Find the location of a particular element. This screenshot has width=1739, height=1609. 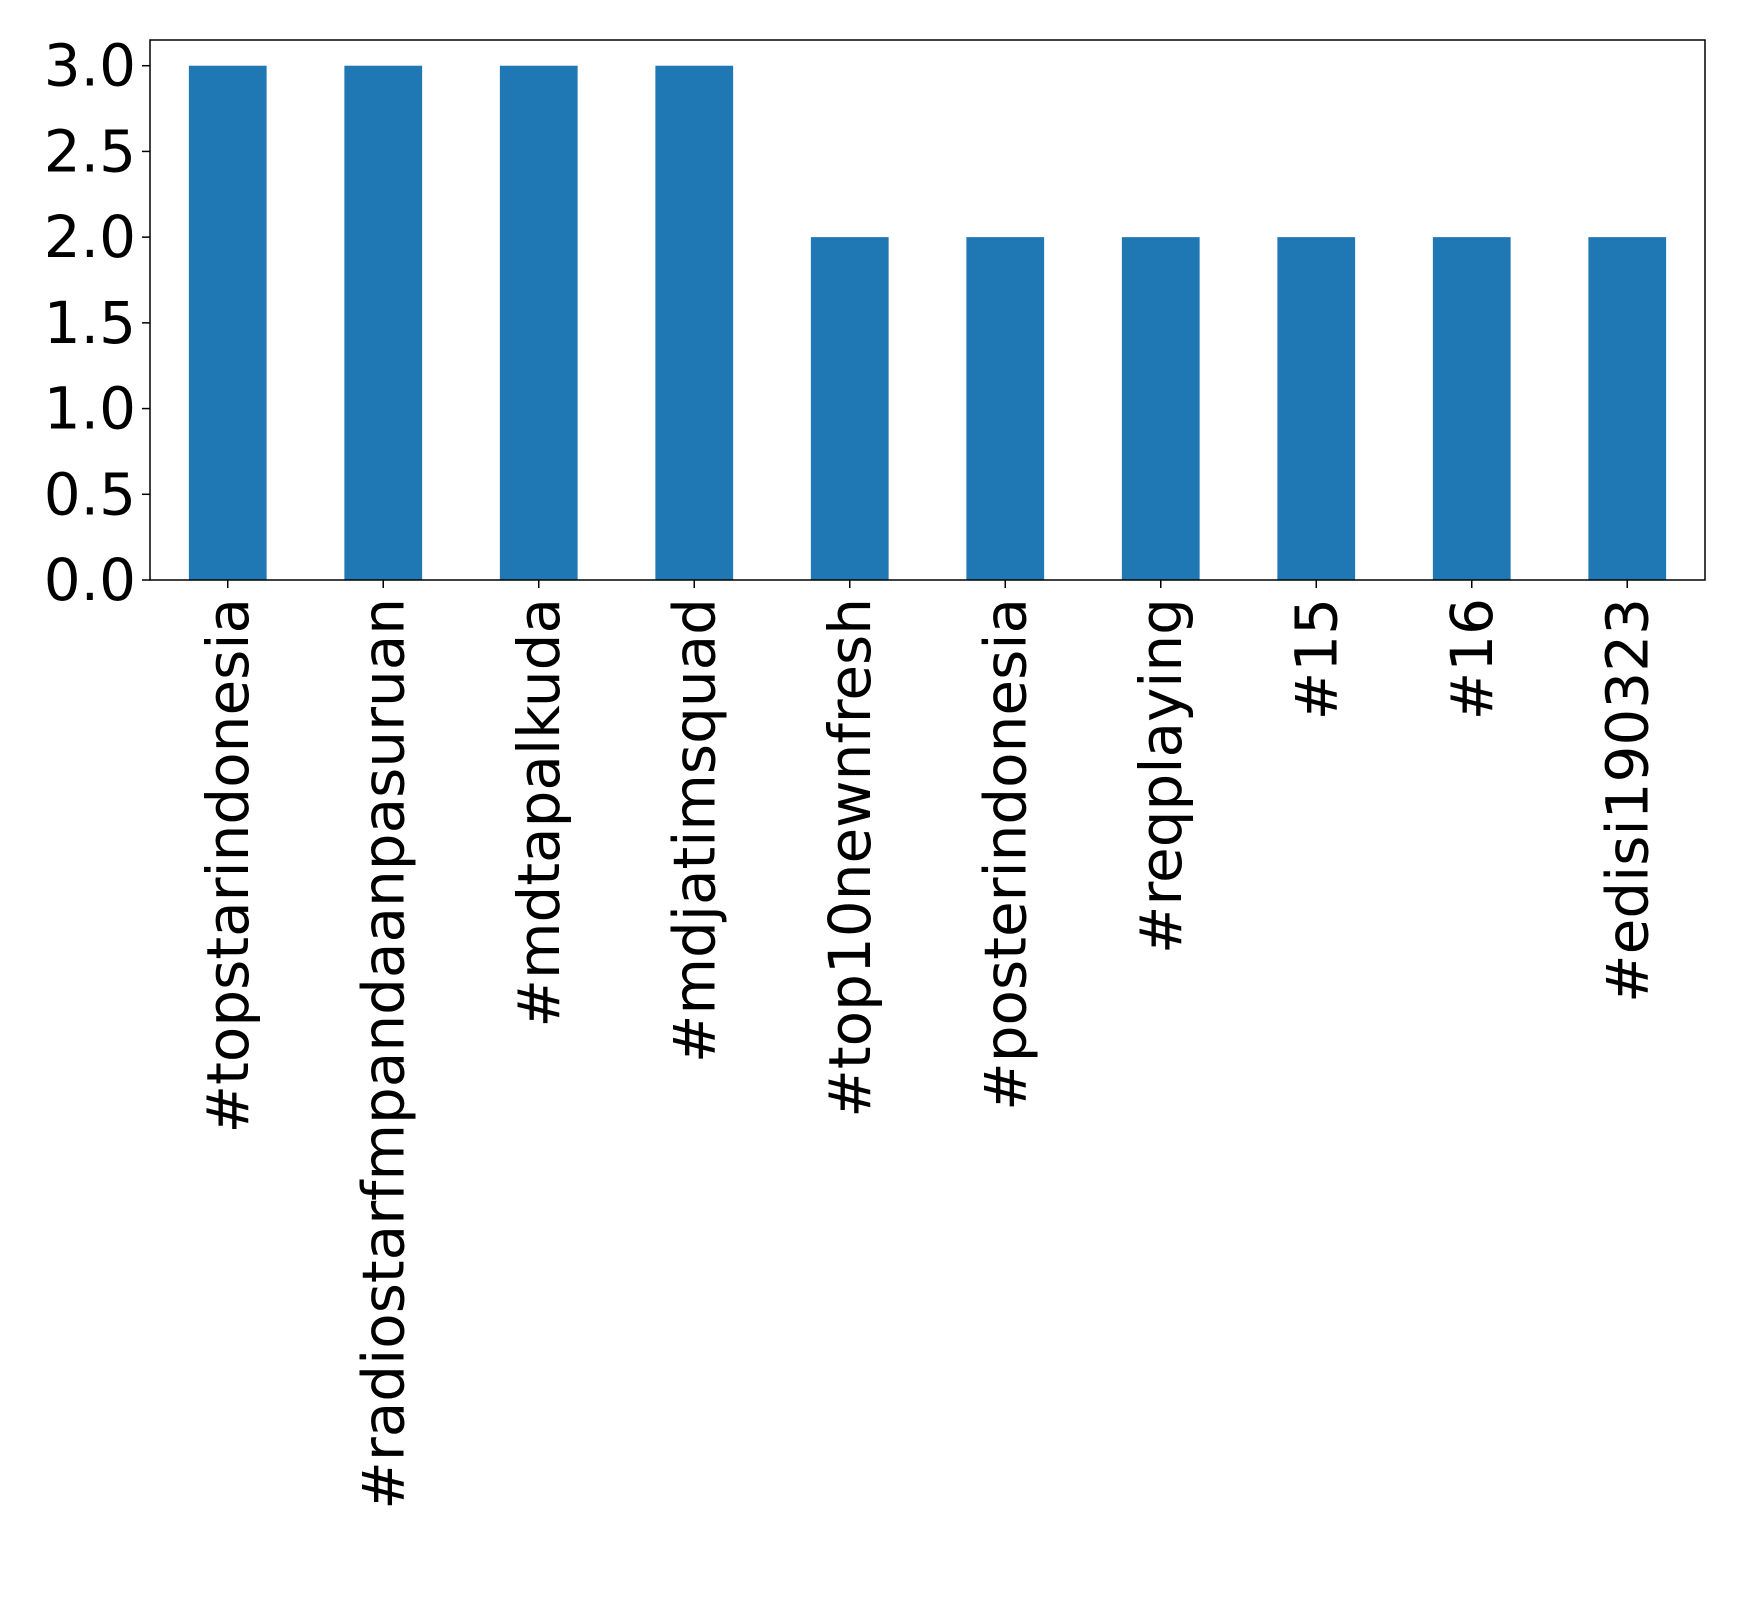

x-tick-label-9: #edisi190323 is located at coordinates (1627, 800).